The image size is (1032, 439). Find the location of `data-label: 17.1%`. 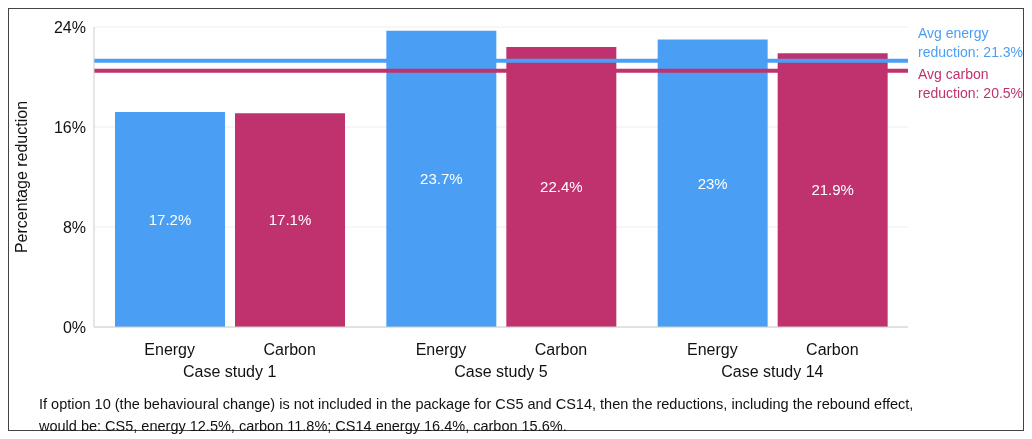

data-label: 17.1% is located at coordinates (290, 220).